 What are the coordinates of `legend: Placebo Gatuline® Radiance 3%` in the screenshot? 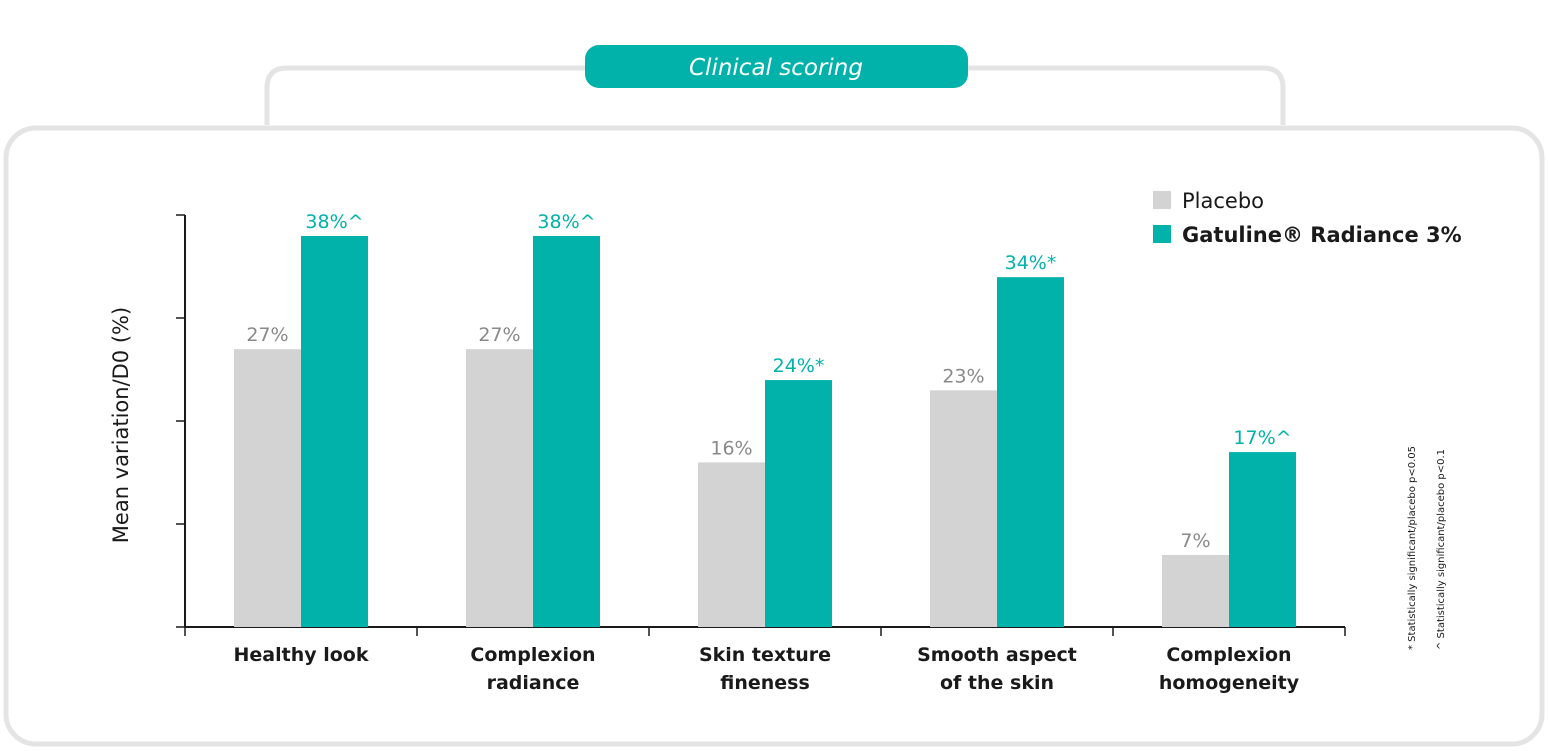 It's located at (1307, 218).